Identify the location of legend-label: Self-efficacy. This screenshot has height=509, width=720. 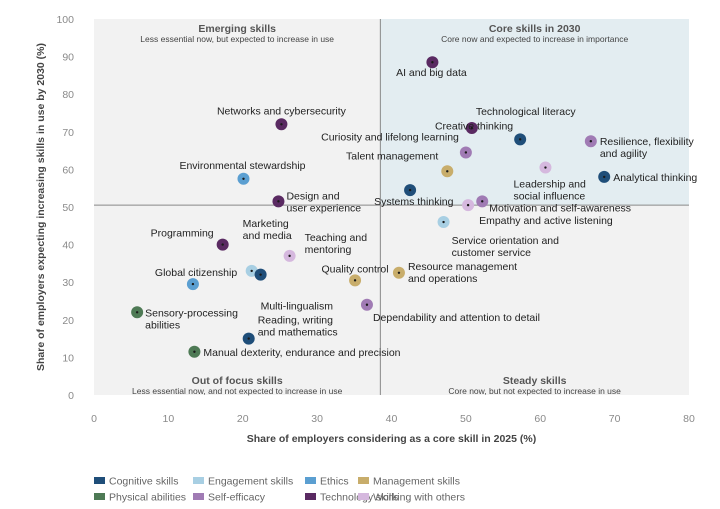
(237, 498).